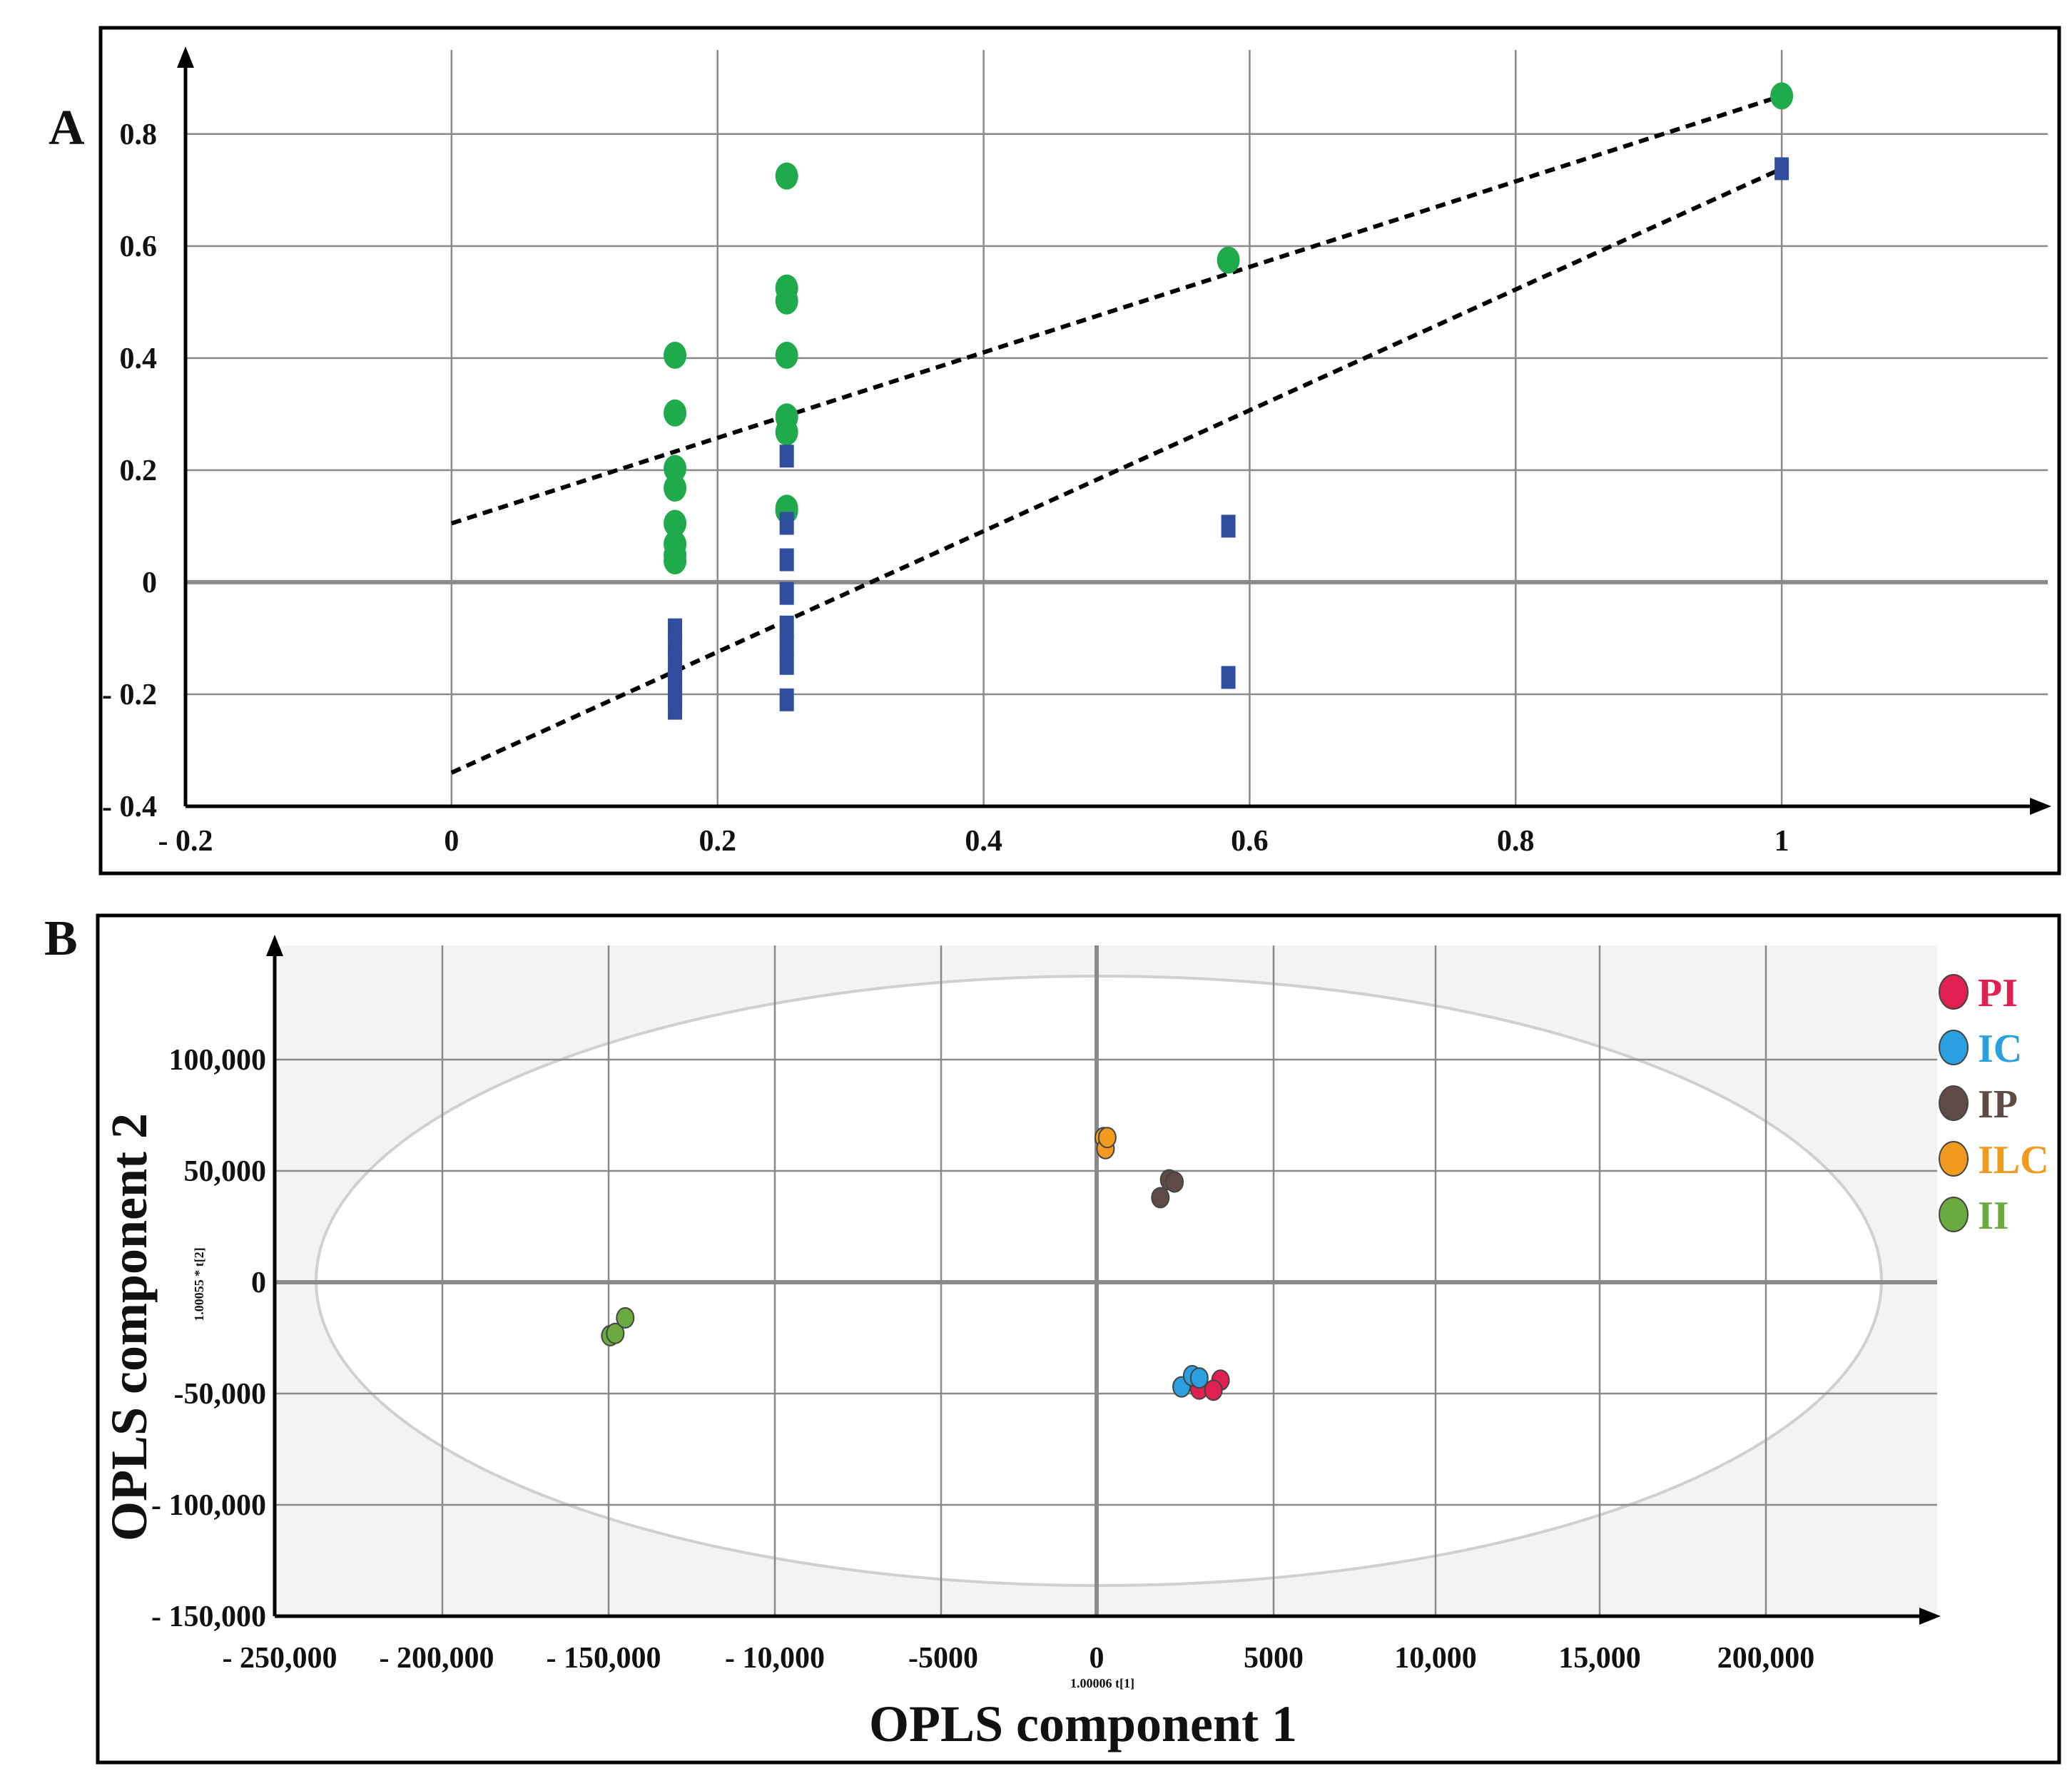 The image size is (2072, 1781). Describe the element at coordinates (208, 1616) in the screenshot. I see `panel-b-y-tick-label: - 150,000` at that location.